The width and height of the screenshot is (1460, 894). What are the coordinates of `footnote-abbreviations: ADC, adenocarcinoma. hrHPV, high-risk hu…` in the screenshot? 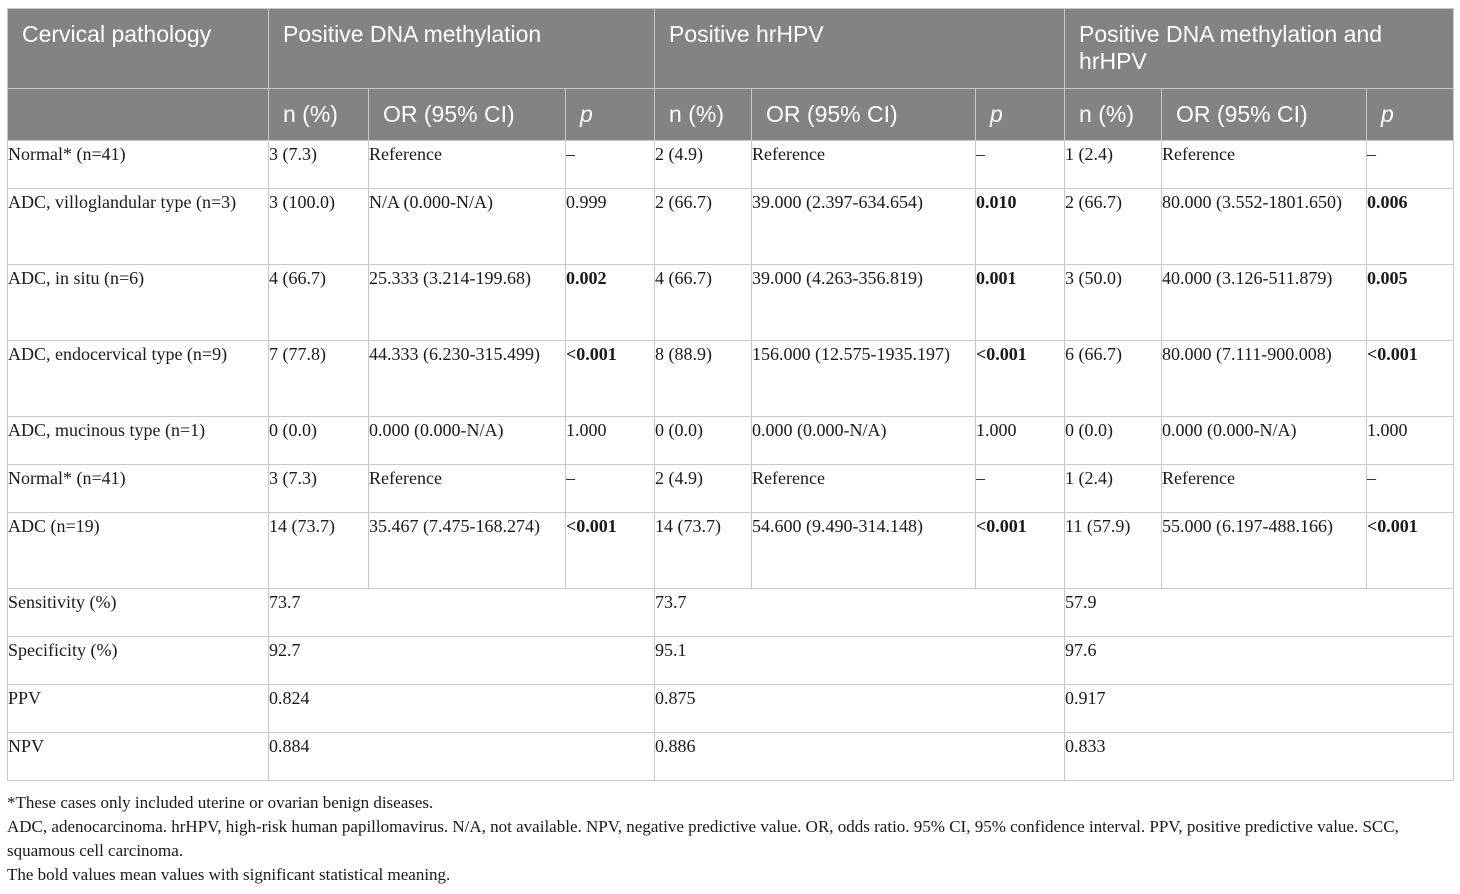 It's located at (703, 838).